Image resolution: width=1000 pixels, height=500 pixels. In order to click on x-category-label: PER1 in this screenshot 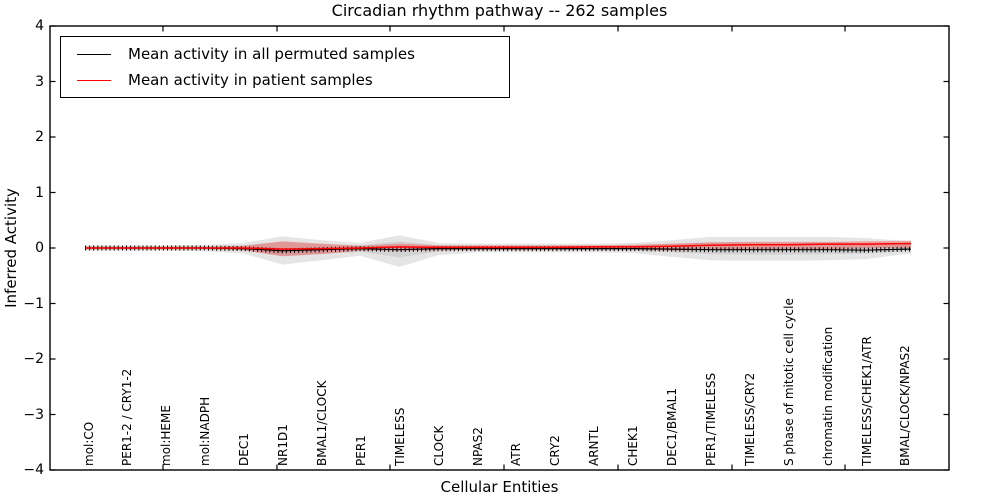, I will do `click(360, 450)`.